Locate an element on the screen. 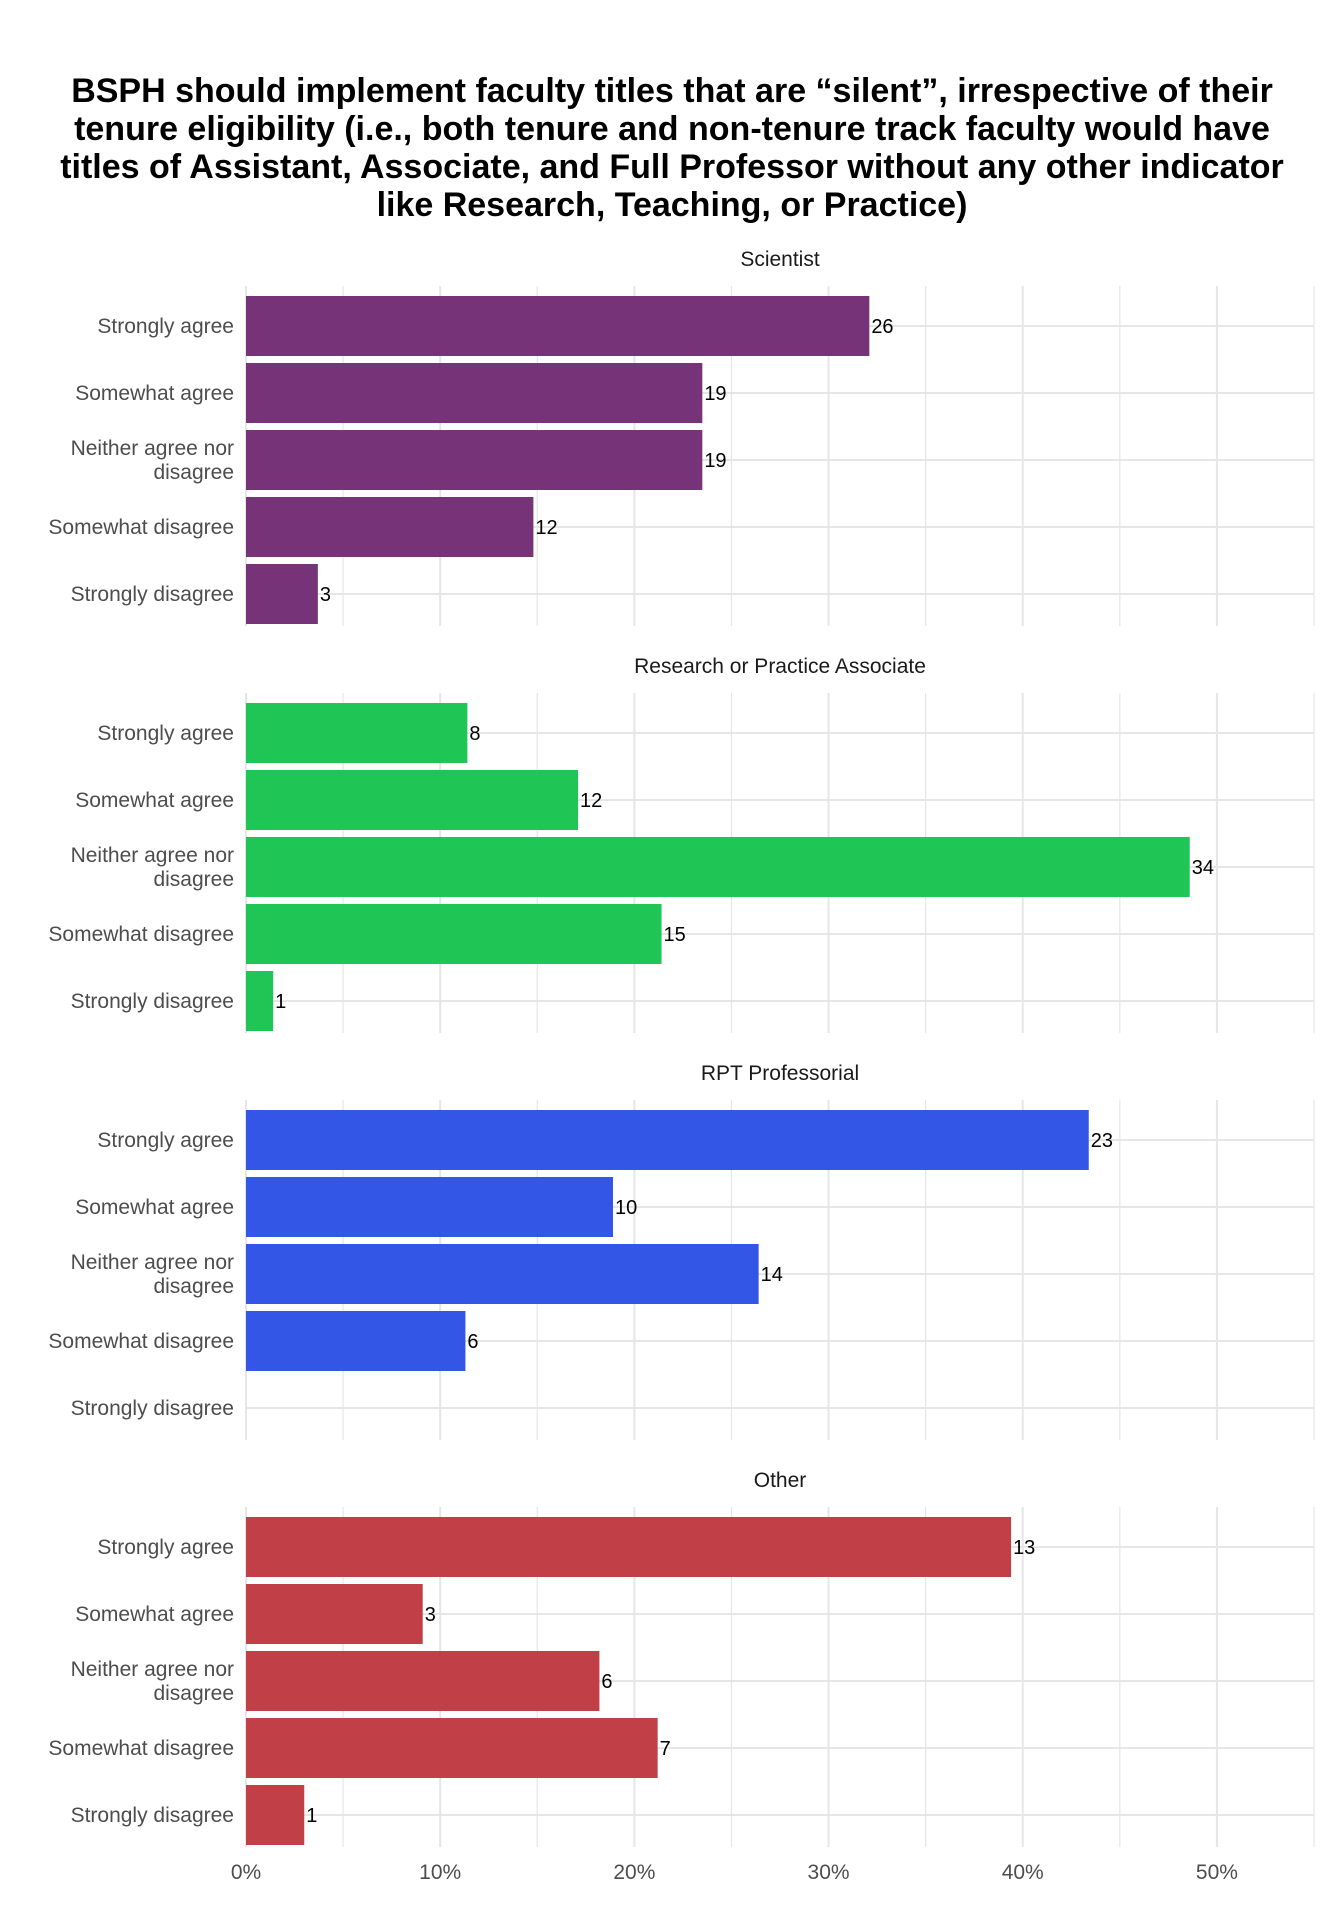 The height and width of the screenshot is (1920, 1344). data-label-other-strongly-disagree: 1 is located at coordinates (311, 1816).